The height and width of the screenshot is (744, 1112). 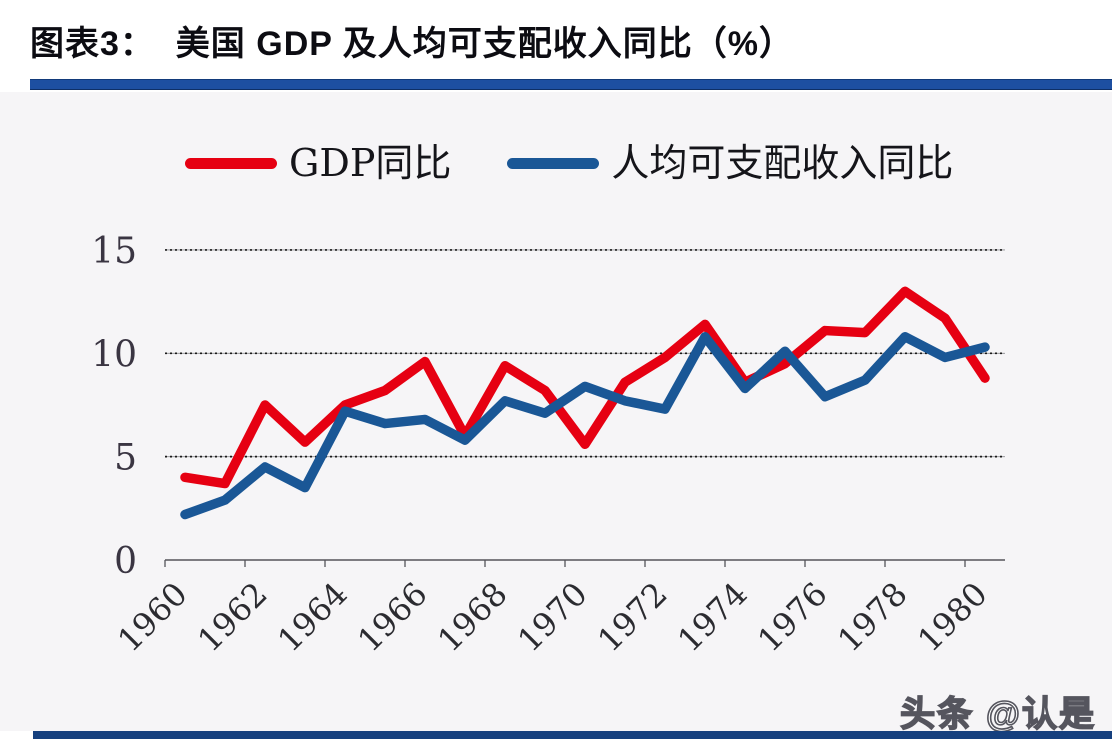 What do you see at coordinates (553, 163) in the screenshot?
I see `income-line-swatch` at bounding box center [553, 163].